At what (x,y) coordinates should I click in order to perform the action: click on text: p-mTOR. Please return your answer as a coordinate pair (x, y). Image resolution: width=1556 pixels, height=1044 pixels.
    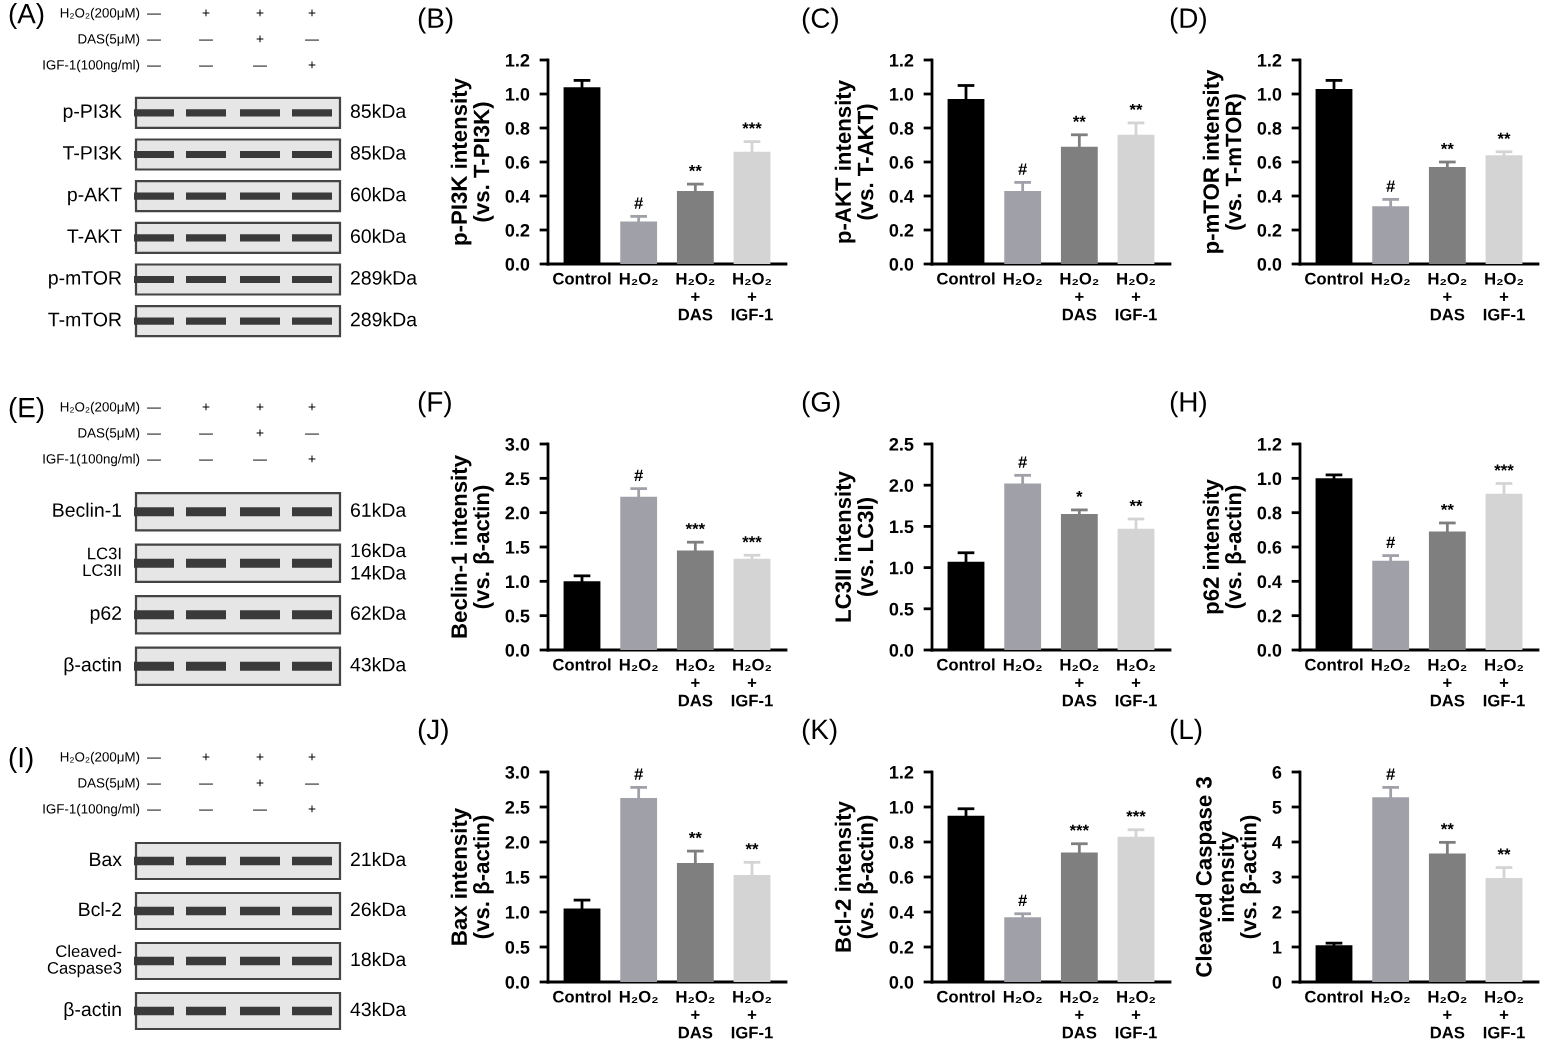
    Looking at the image, I should click on (85, 279).